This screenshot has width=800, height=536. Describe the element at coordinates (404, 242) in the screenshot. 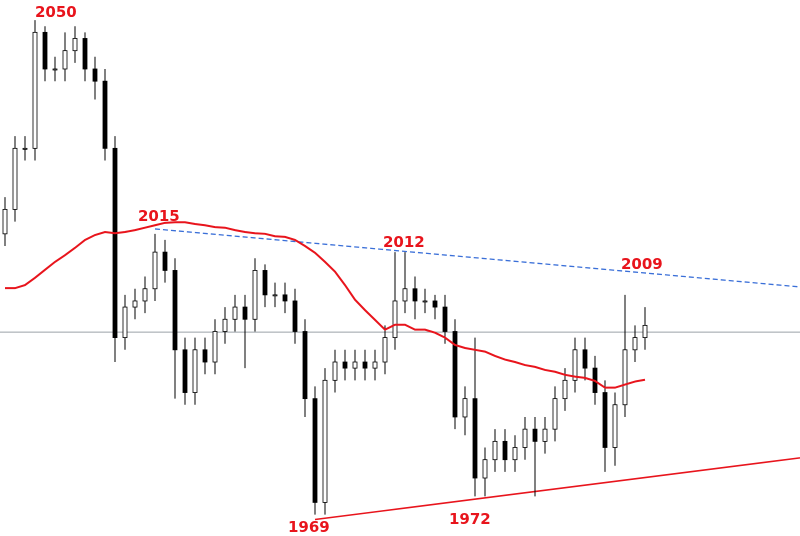

I see `price-label: 2012` at that location.